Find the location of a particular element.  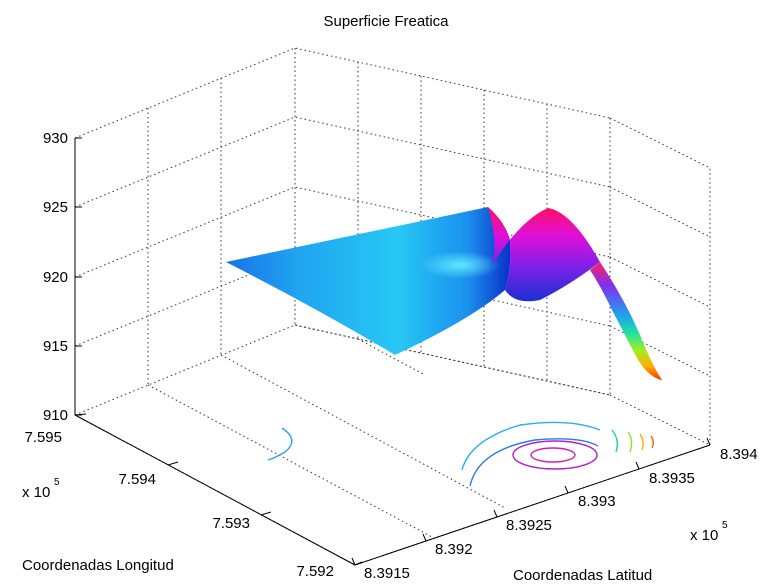

y-tick-label: 7.594 is located at coordinates (137, 479).